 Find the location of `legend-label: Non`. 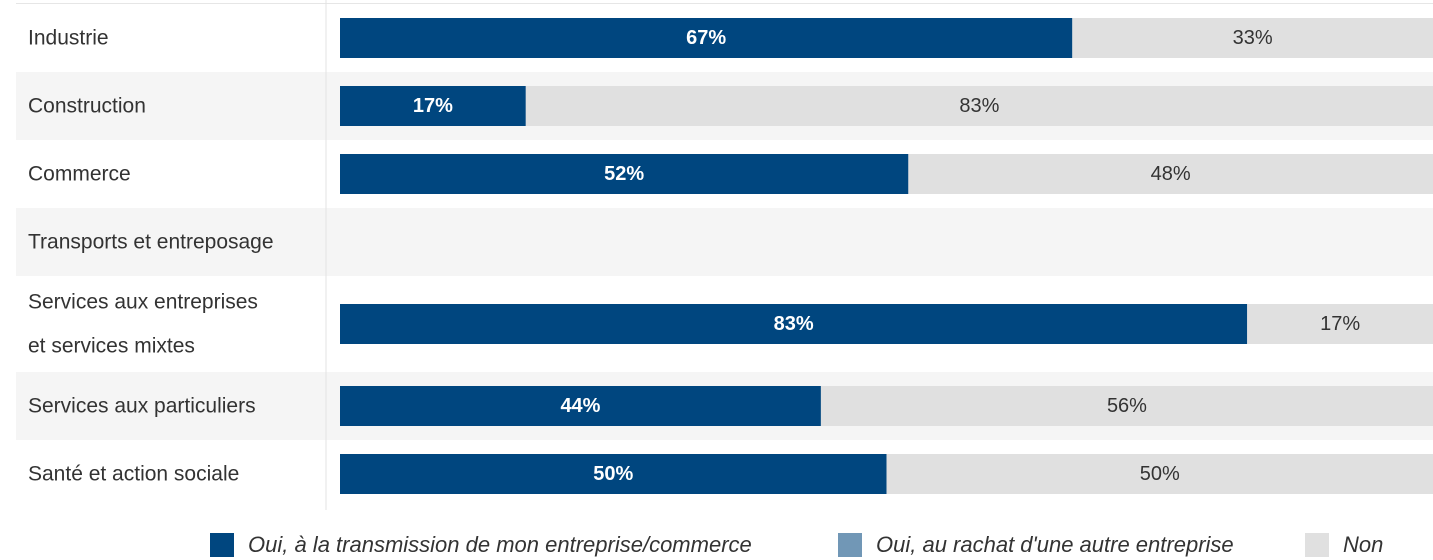

legend-label: Non is located at coordinates (1363, 544).